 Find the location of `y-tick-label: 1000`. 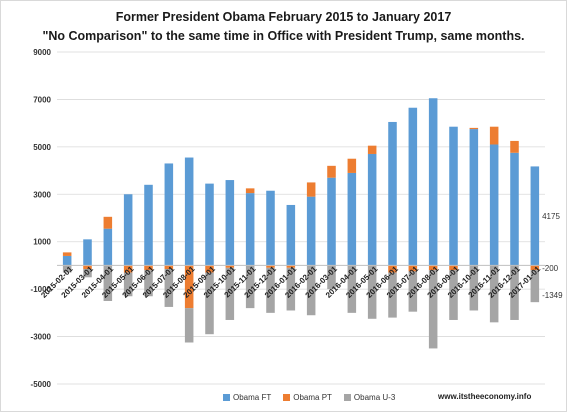

y-tick-label: 1000 is located at coordinates (42, 242).